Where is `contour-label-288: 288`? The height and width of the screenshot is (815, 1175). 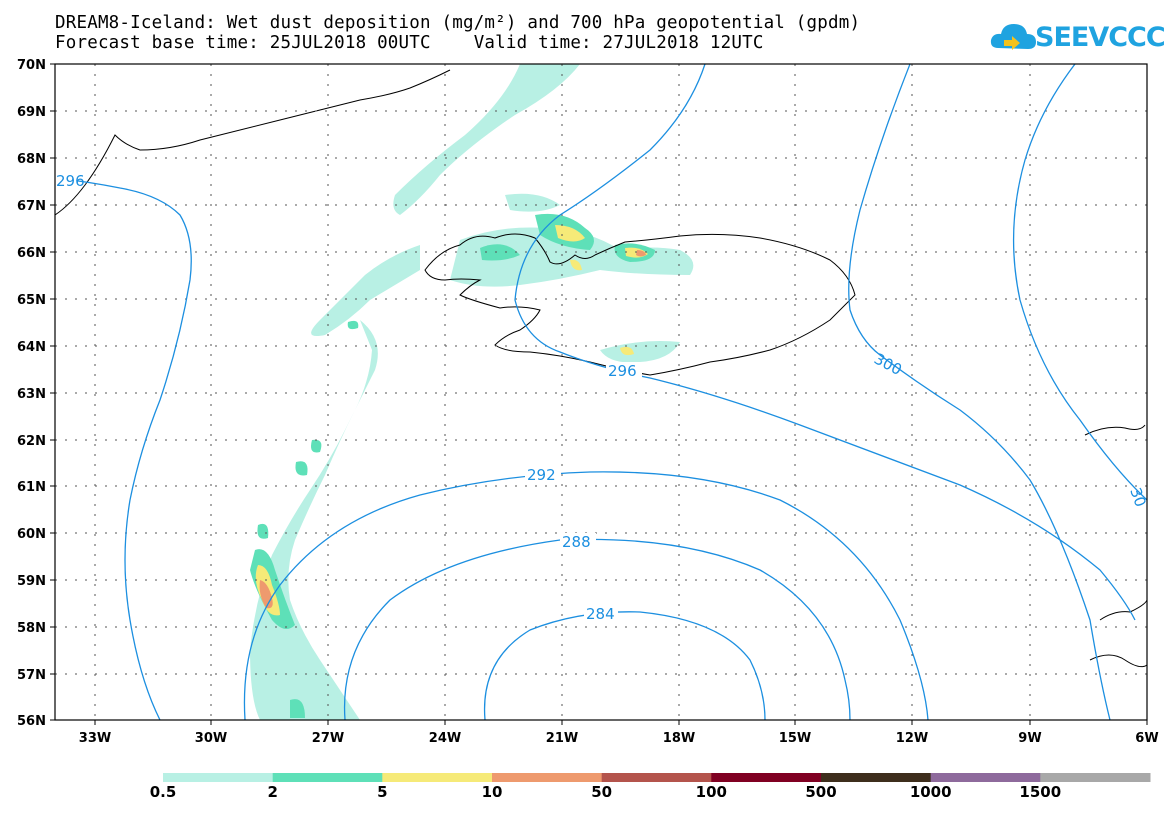
contour-label-288: 288 is located at coordinates (576, 542).